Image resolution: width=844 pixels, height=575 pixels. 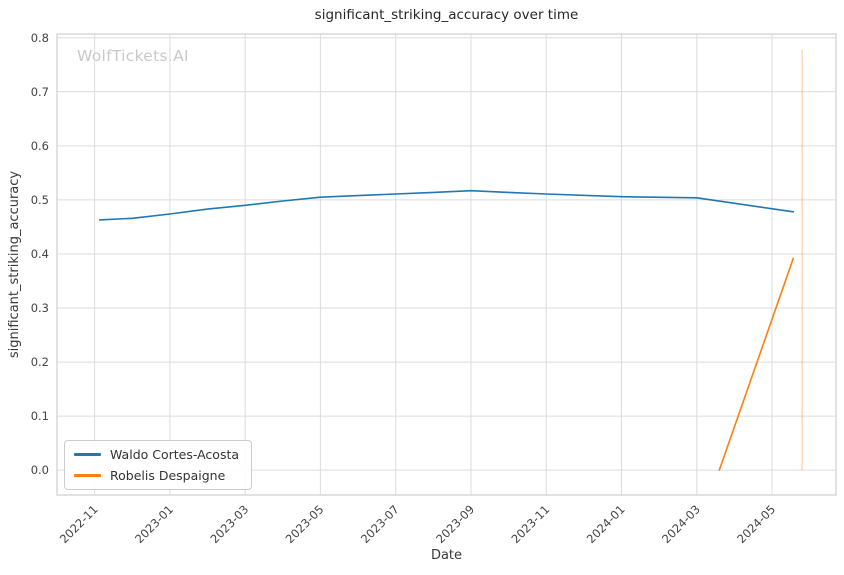 I want to click on watermark: WolfTickets.AI, so click(x=133, y=56).